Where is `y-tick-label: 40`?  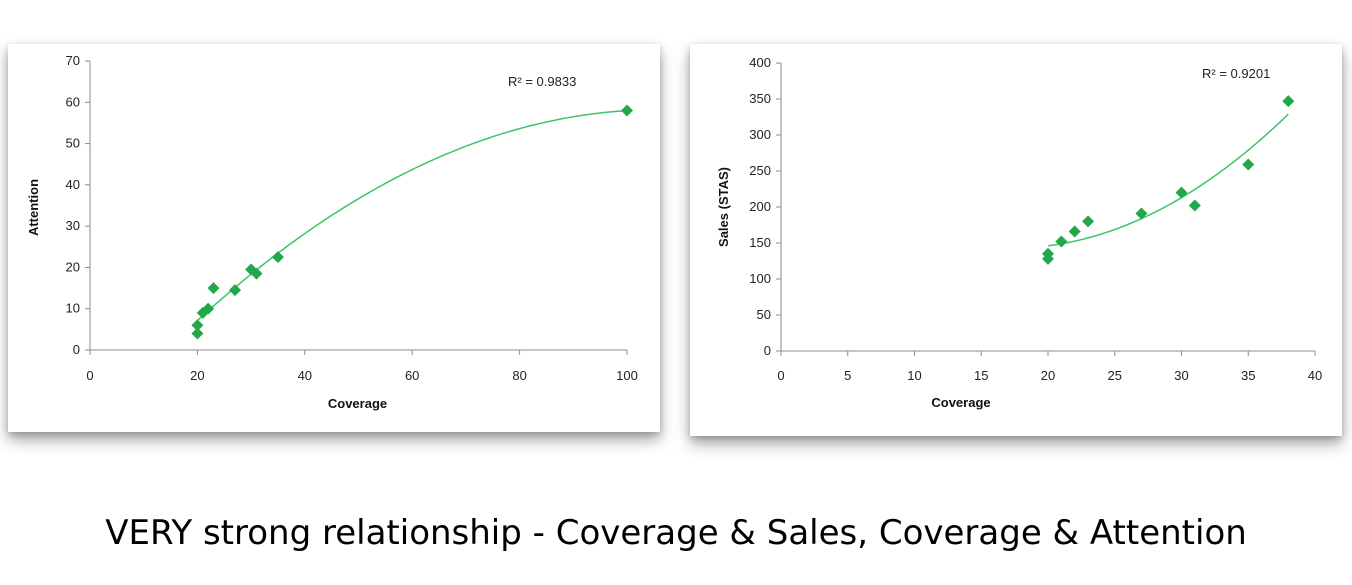 y-tick-label: 40 is located at coordinates (73, 184).